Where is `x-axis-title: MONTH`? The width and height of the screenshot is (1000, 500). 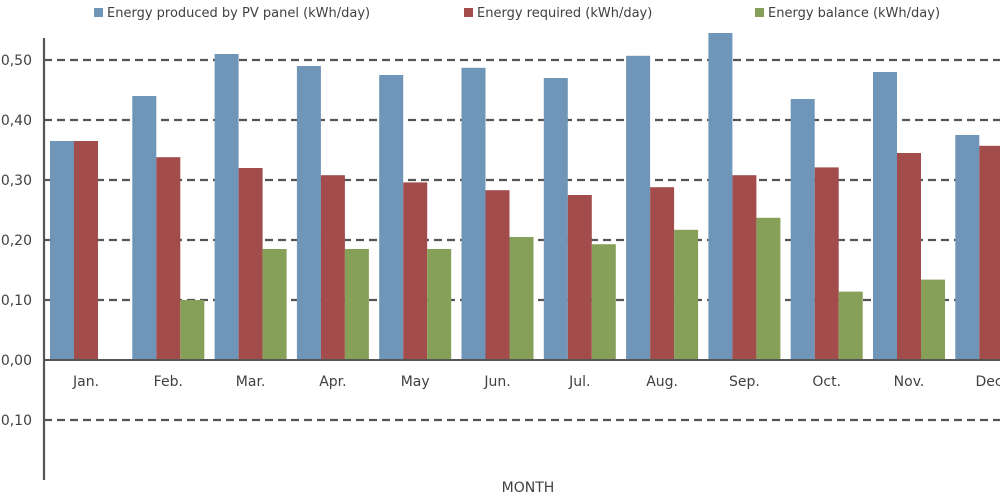 x-axis-title: MONTH is located at coordinates (528, 488).